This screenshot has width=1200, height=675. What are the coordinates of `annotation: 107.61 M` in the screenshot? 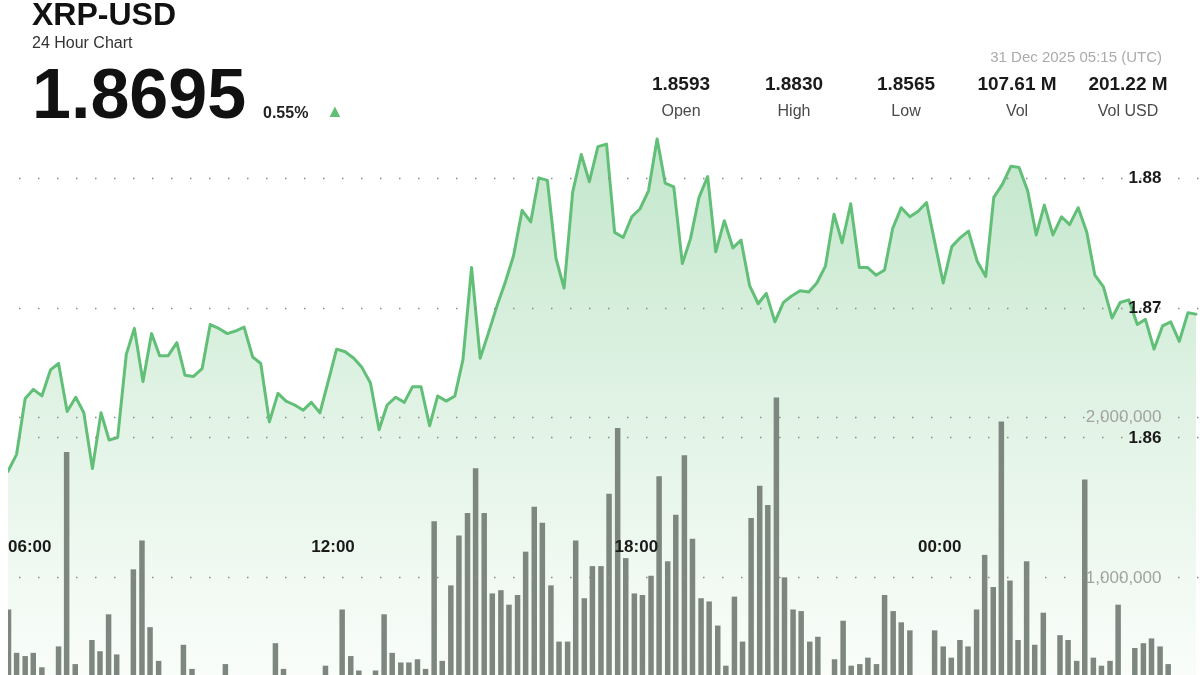 It's located at (1017, 83).